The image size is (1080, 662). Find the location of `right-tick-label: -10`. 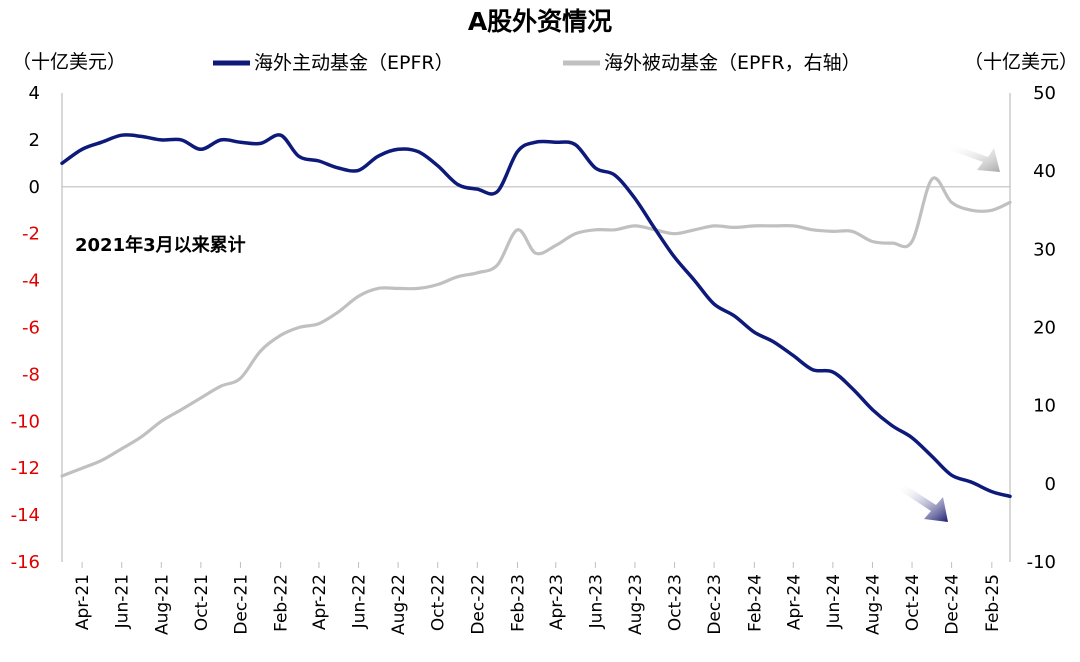

right-tick-label: -10 is located at coordinates (1041, 562).